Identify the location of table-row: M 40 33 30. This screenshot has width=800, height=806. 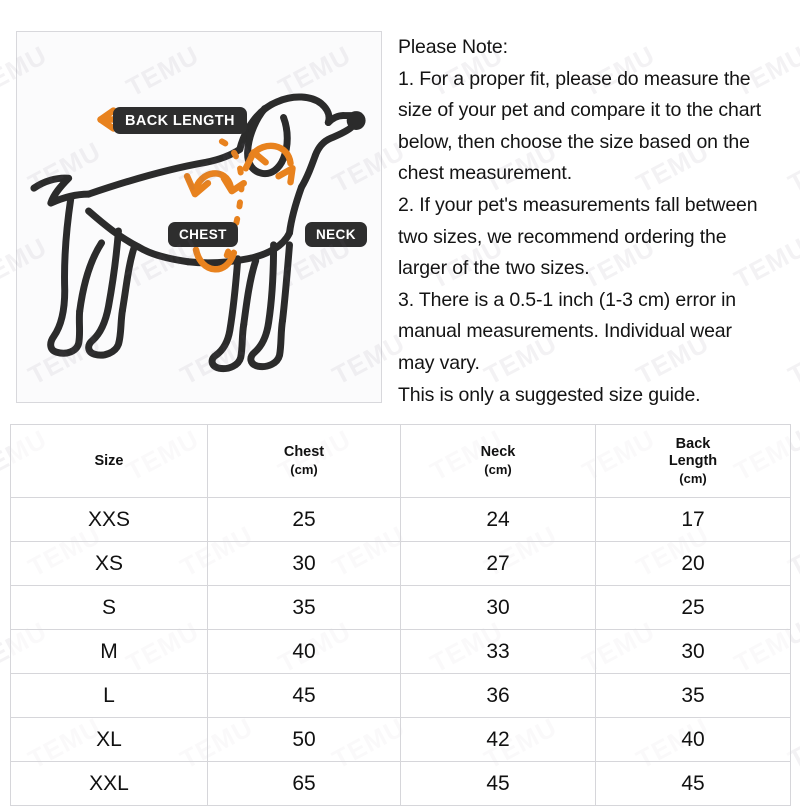
(400, 651).